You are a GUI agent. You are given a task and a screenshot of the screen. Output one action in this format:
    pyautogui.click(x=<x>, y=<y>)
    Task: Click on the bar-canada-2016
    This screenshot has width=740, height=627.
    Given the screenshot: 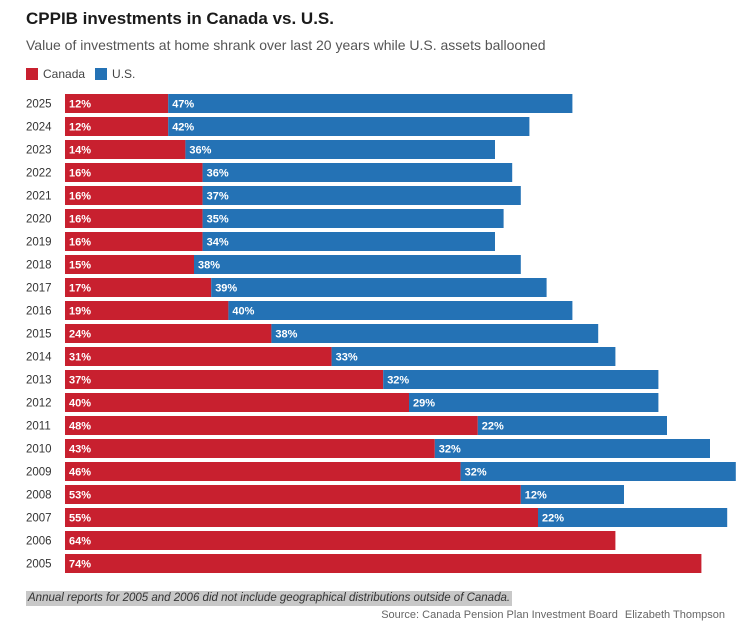 What is the action you would take?
    pyautogui.click(x=147, y=310)
    